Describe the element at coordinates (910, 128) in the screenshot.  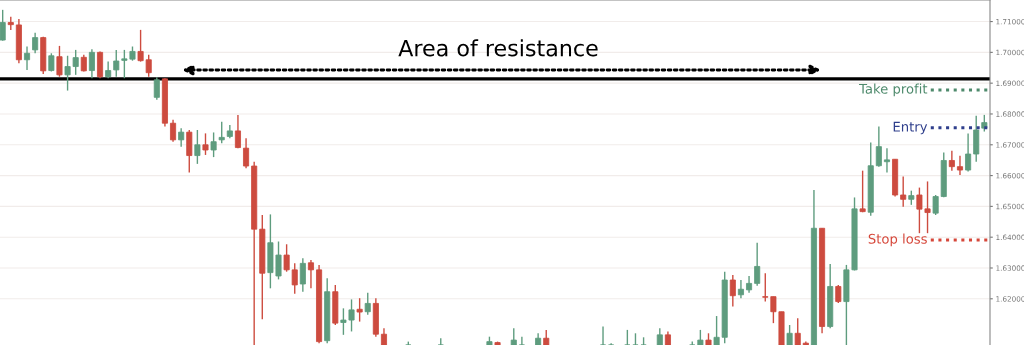
I see `ref-line-label: Entry` at that location.